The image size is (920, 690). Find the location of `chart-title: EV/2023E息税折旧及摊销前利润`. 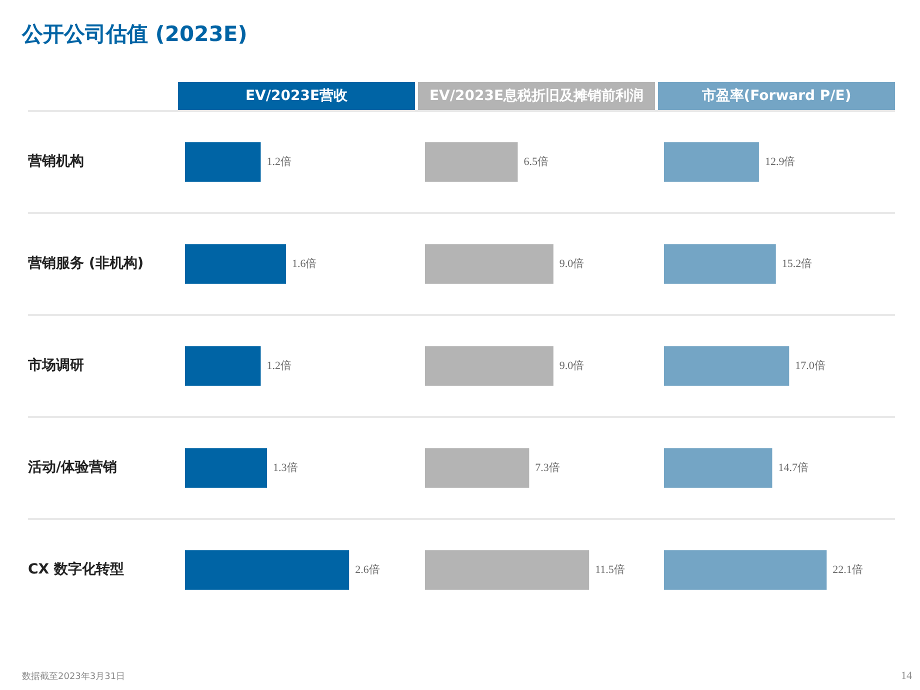

chart-title: EV/2023E息税折旧及摊销前利润 is located at coordinates (536, 96).